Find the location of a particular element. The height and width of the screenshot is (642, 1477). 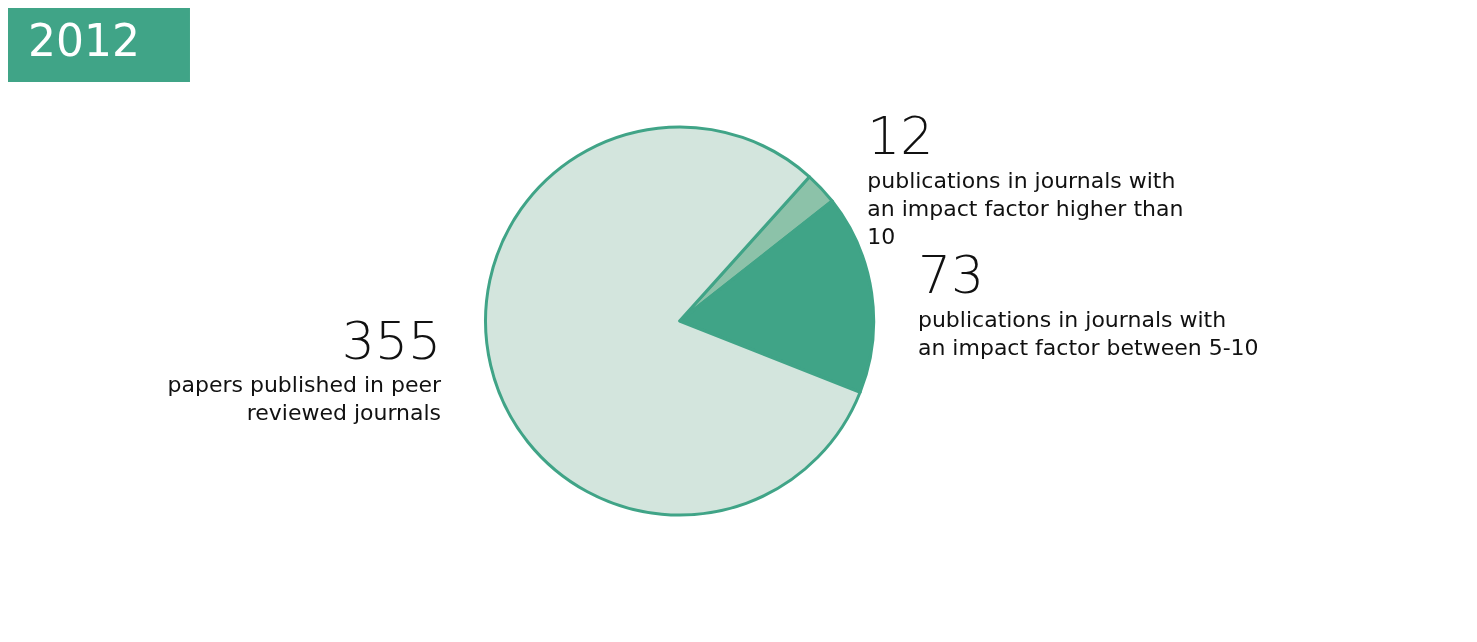

slice-label: papers published in peer reviewed journals is located at coordinates (305, 399).